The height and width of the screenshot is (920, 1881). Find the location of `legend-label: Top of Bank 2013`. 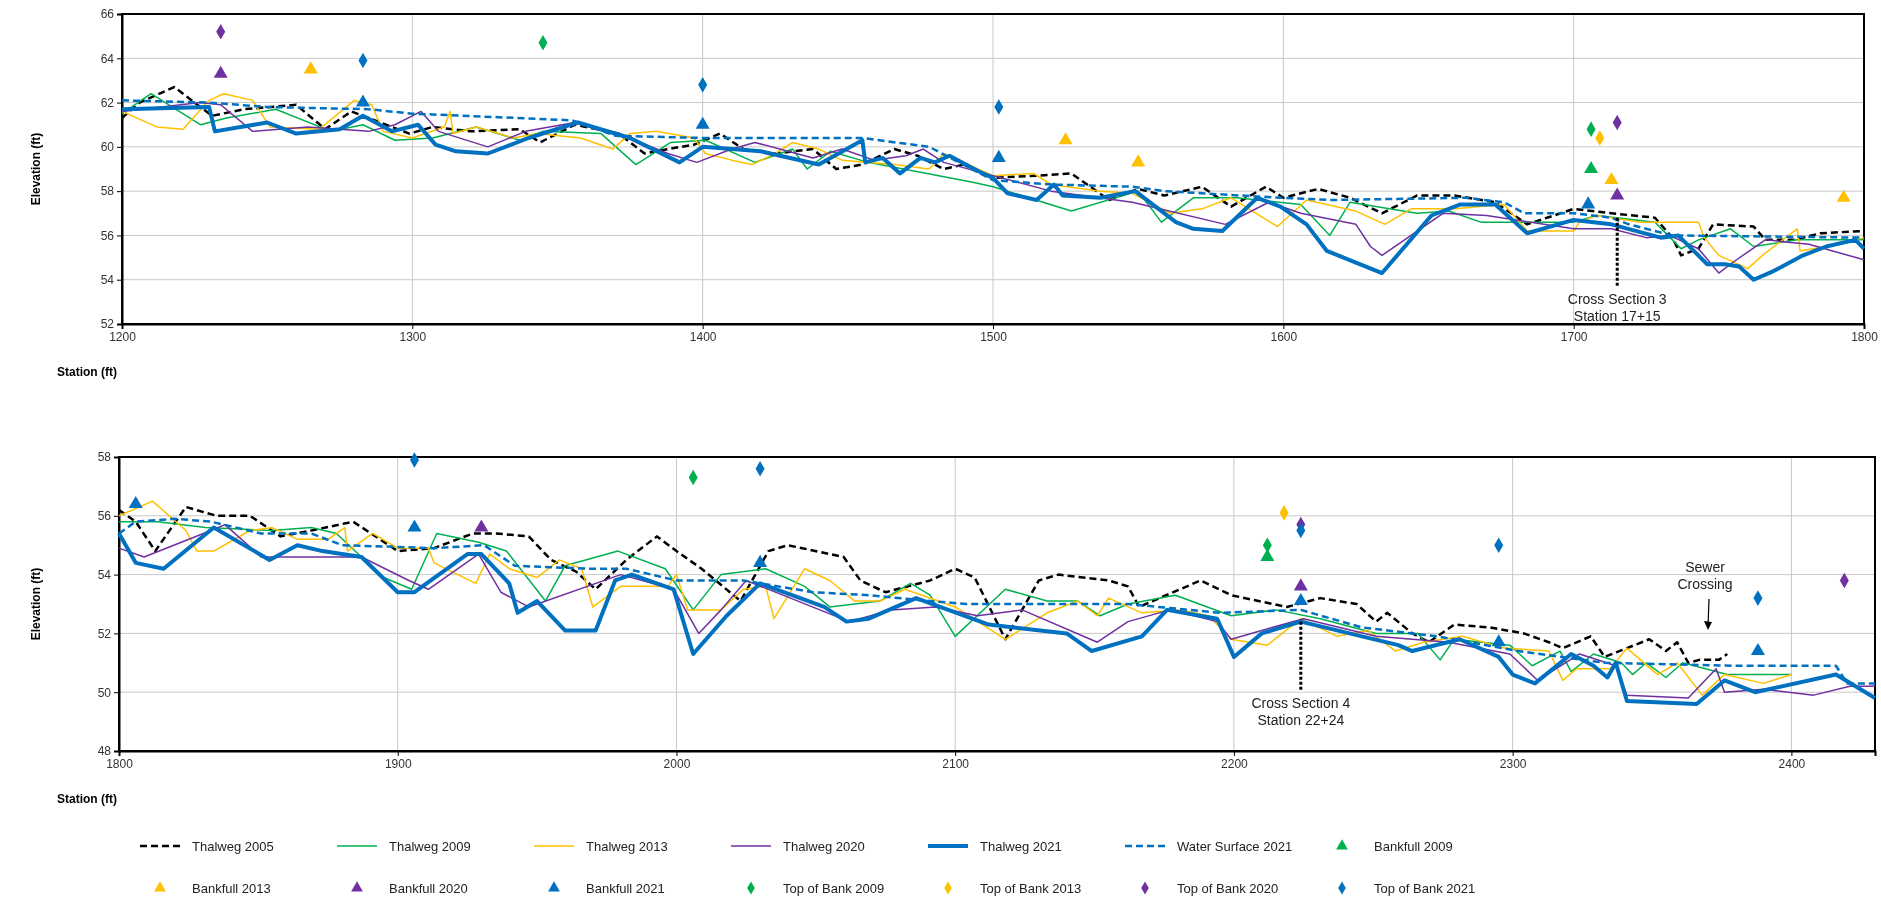

legend-label: Top of Bank 2013 is located at coordinates (1031, 888).